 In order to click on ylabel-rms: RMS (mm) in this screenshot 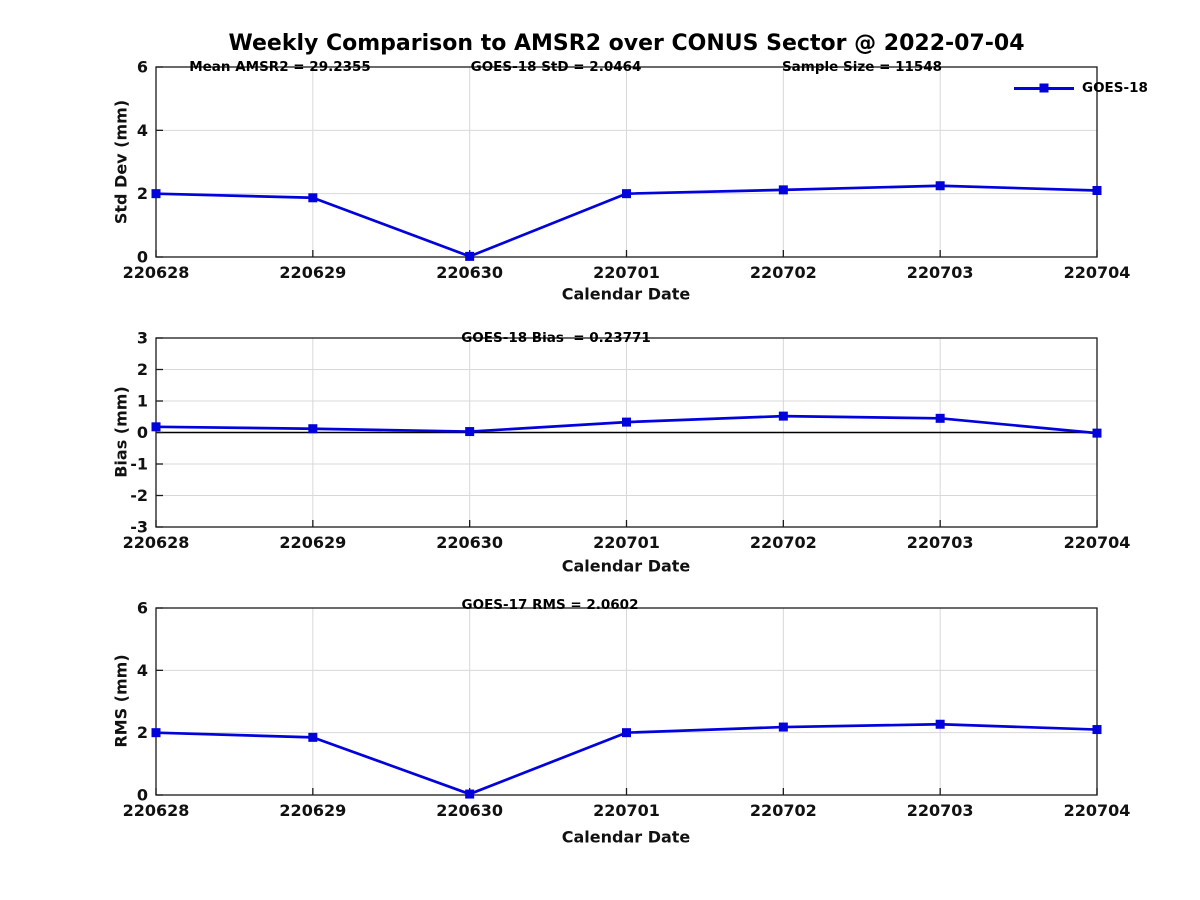, I will do `click(121, 701)`.